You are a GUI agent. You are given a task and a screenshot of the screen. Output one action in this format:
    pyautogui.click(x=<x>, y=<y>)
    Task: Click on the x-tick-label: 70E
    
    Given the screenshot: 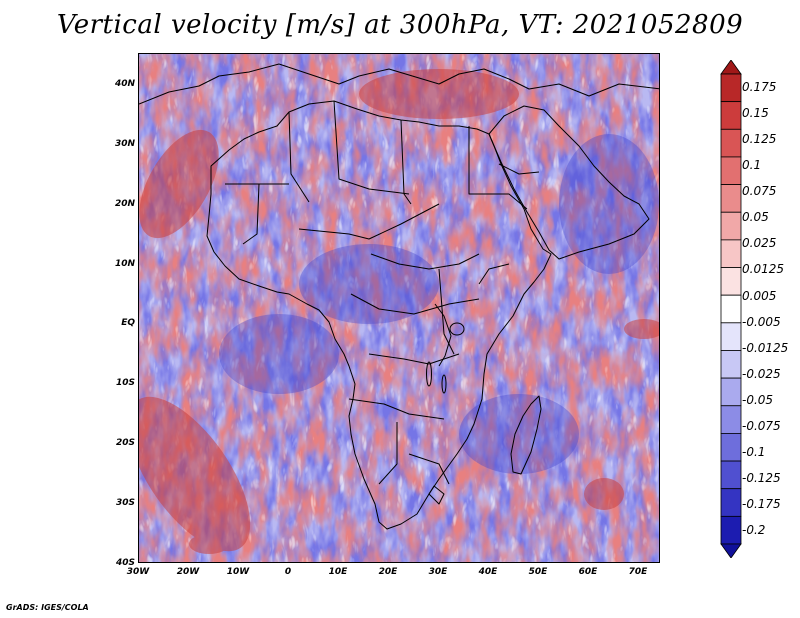 What is the action you would take?
    pyautogui.click(x=638, y=572)
    